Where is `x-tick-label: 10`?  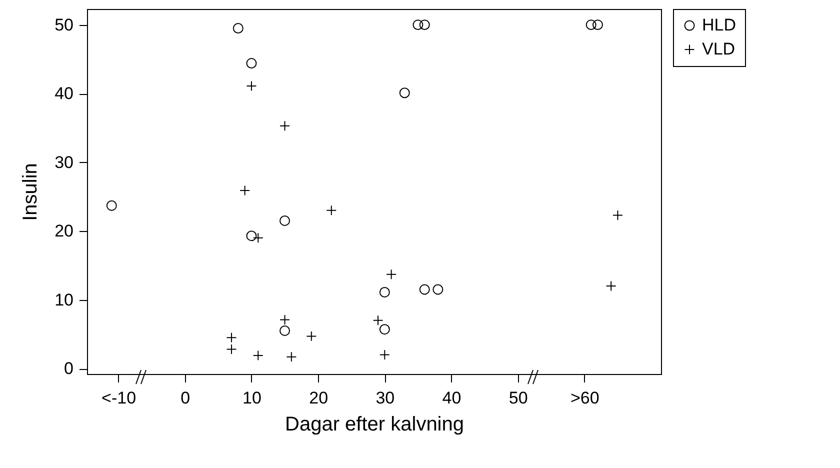 x-tick-label: 10 is located at coordinates (252, 398).